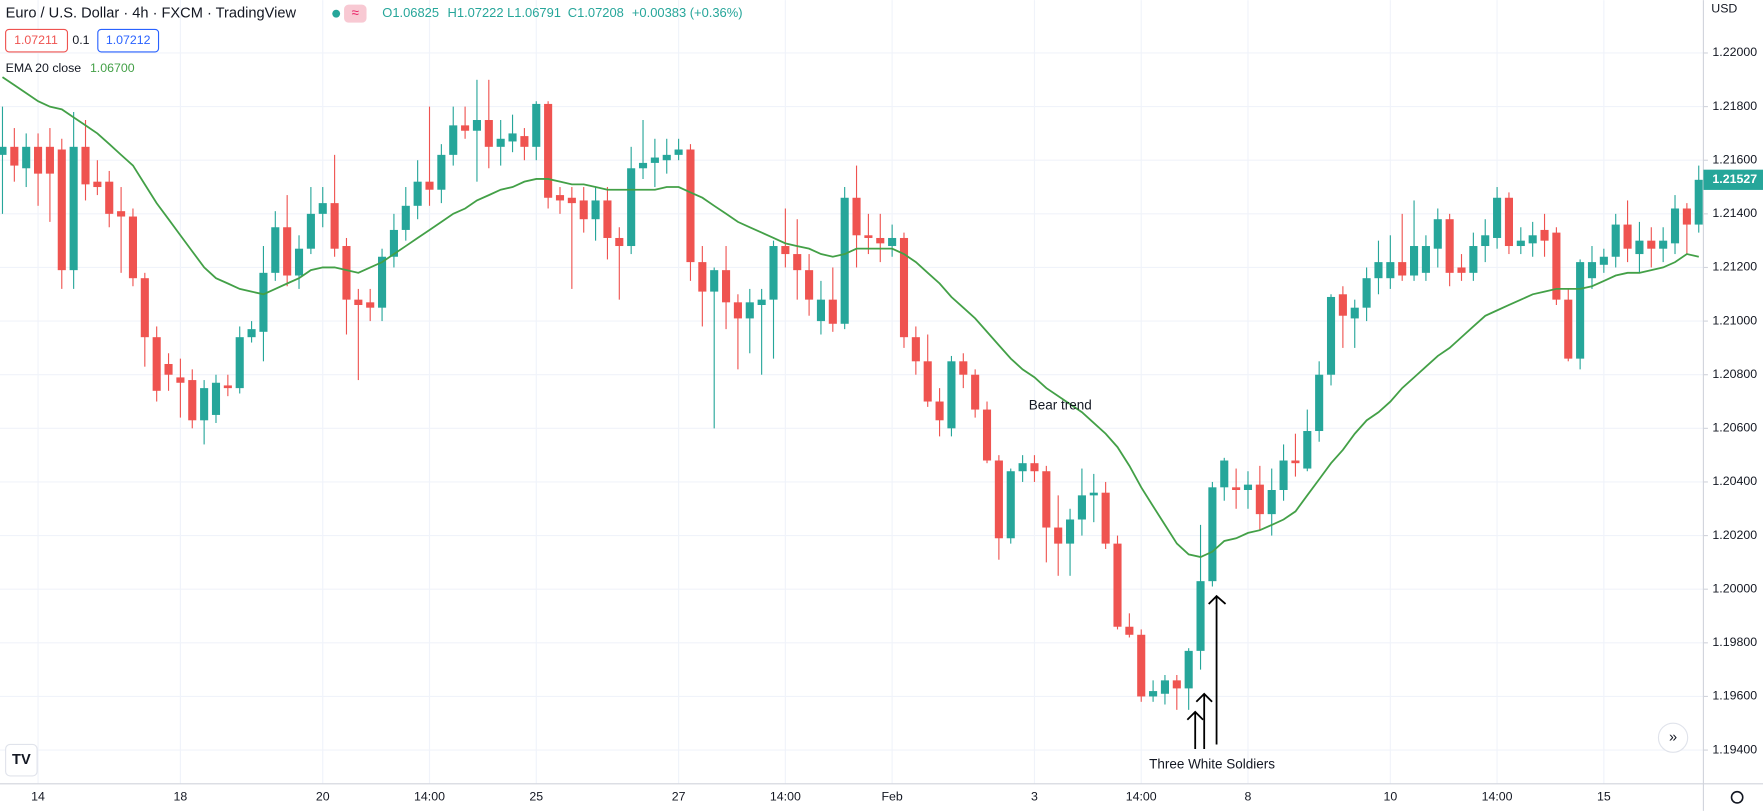 This screenshot has width=1763, height=811. What do you see at coordinates (38, 797) in the screenshot?
I see `x-tick-label: 14` at bounding box center [38, 797].